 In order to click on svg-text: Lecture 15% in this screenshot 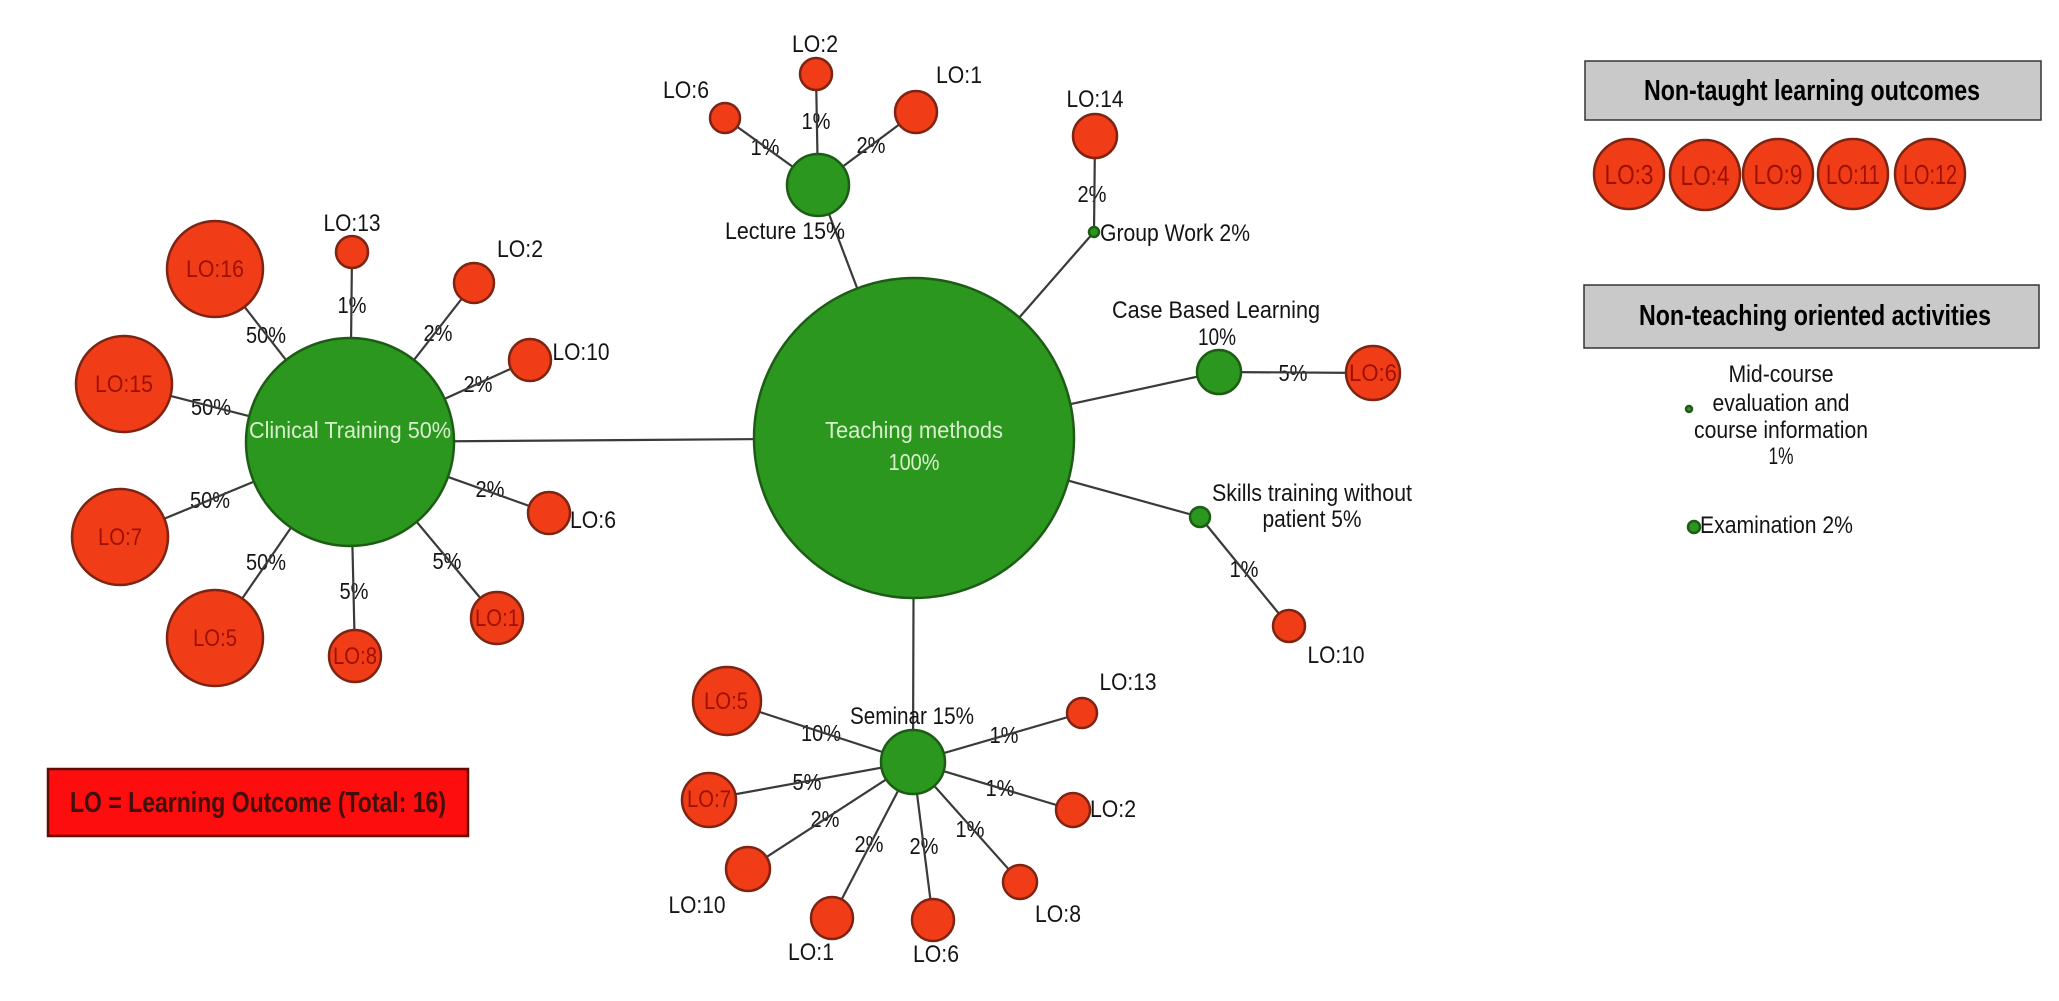, I will do `click(785, 231)`.